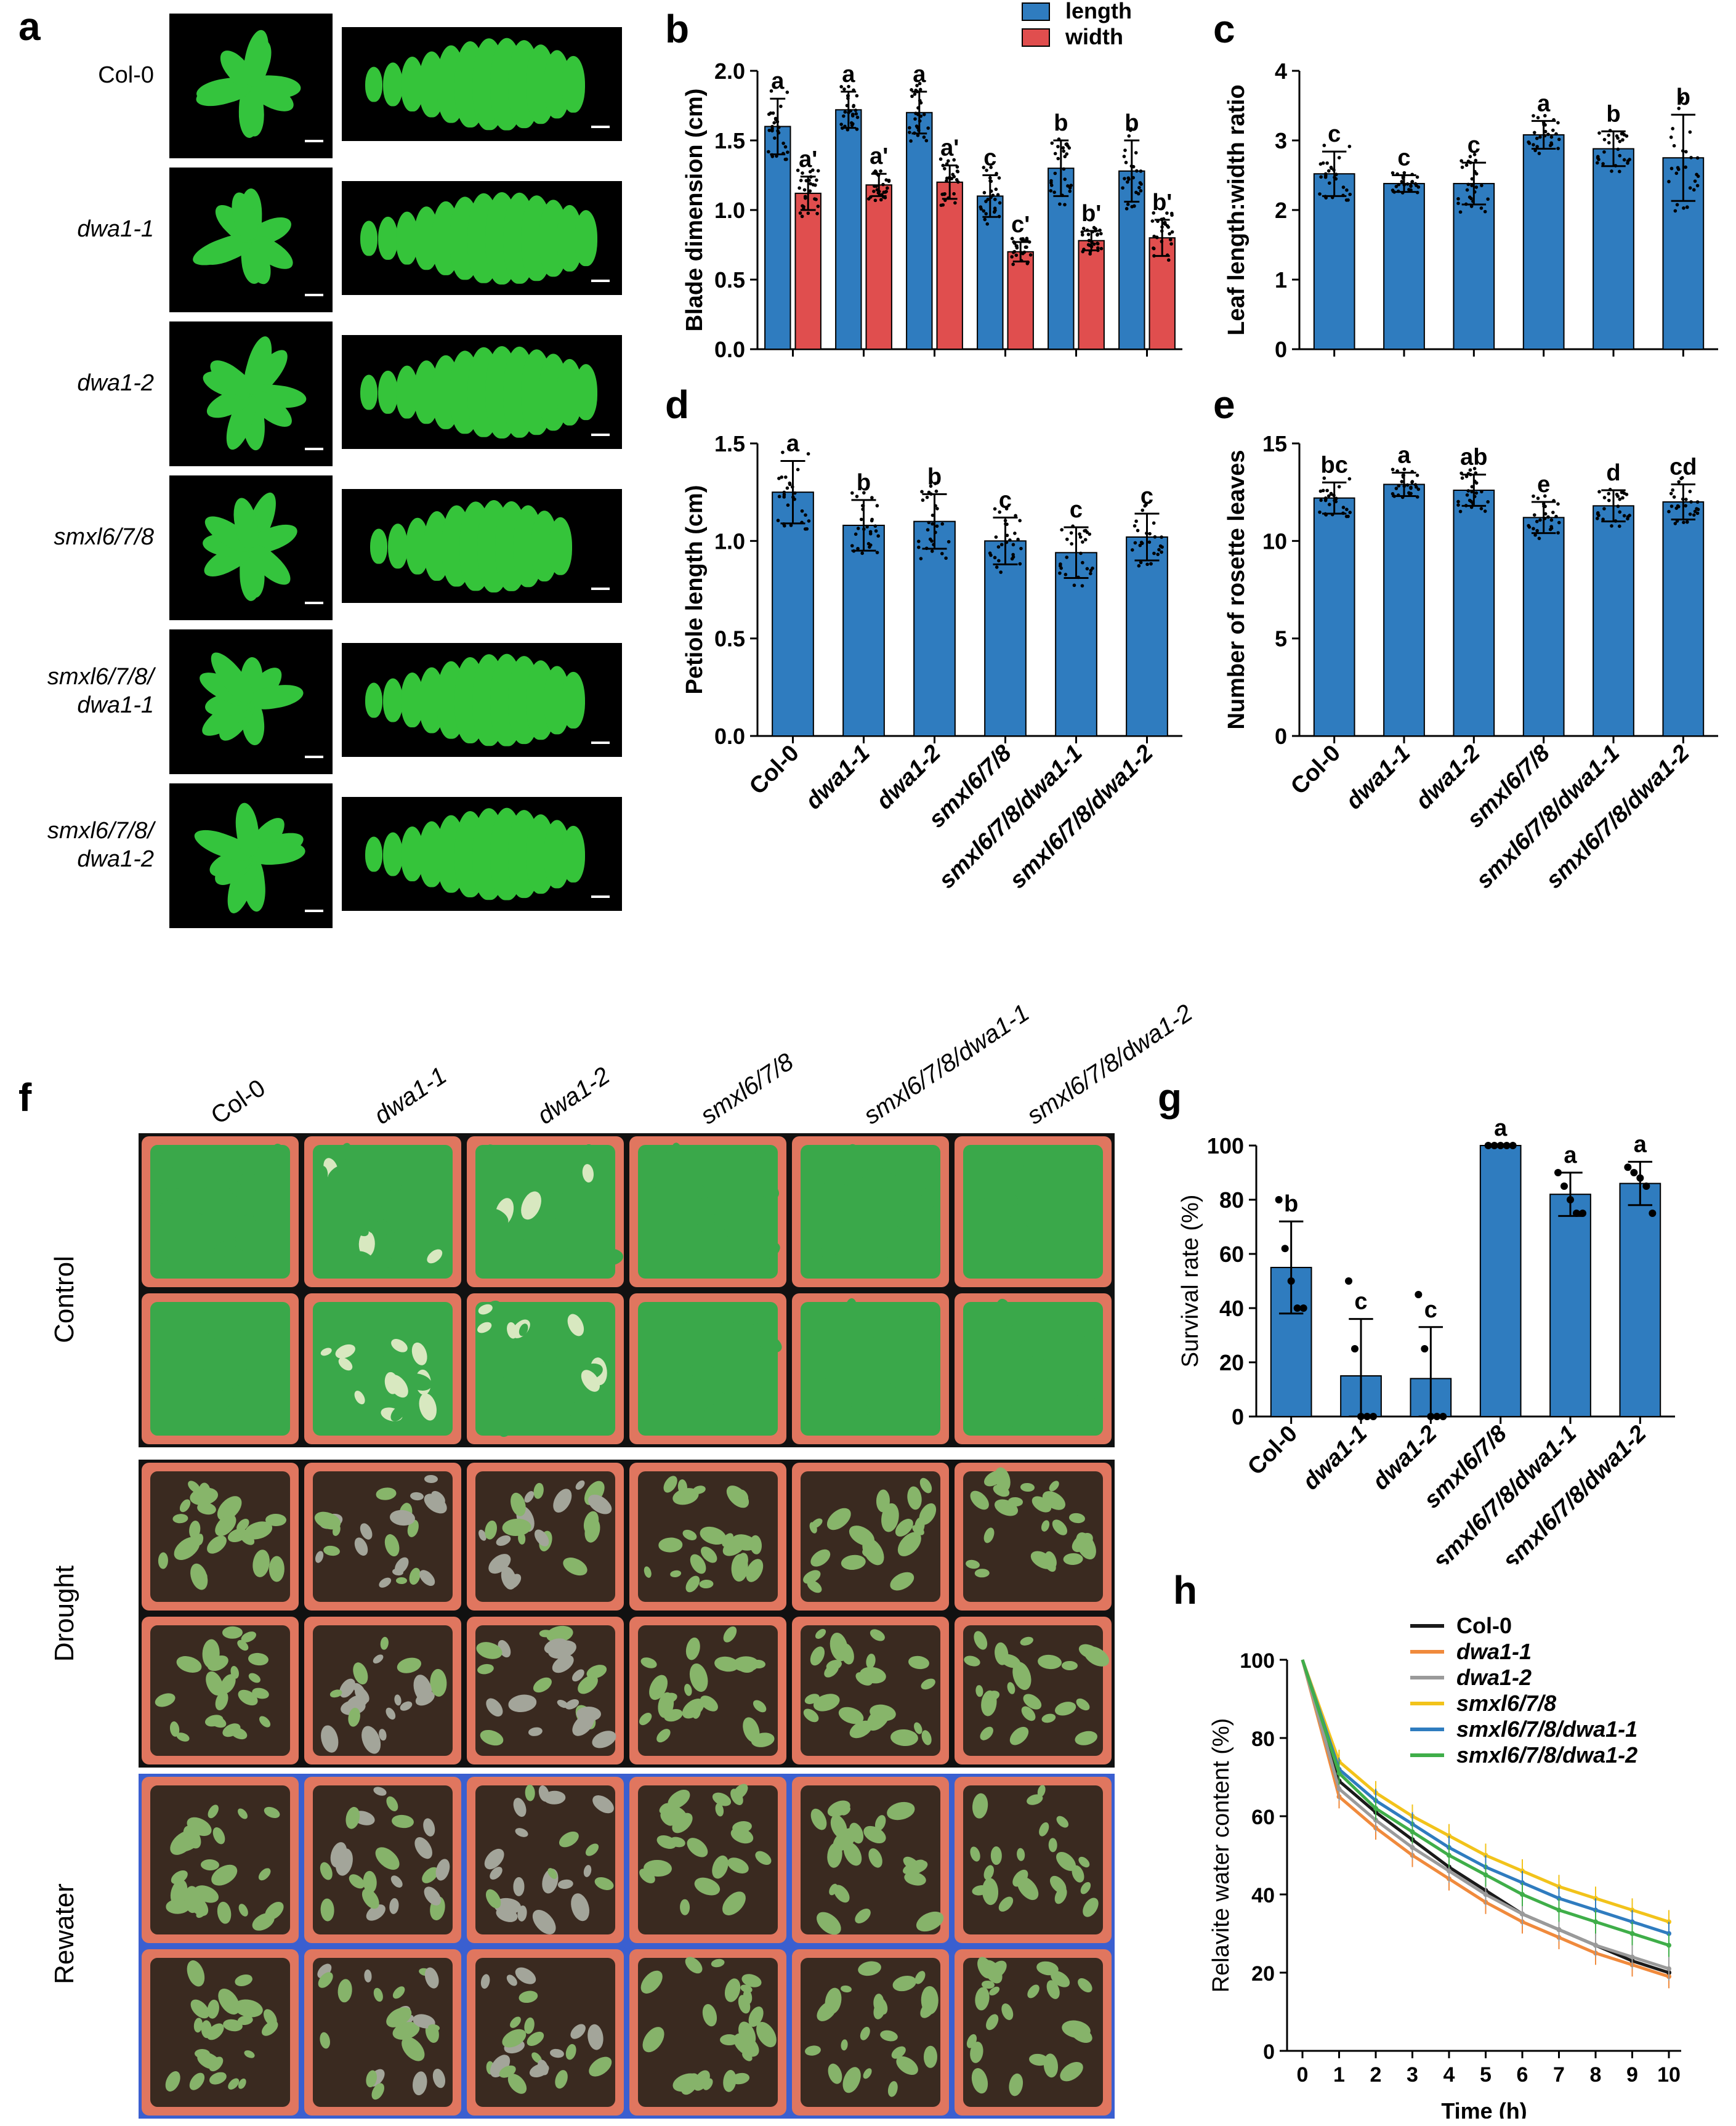 The height and width of the screenshot is (2126, 1736). I want to click on excised-leaf, so click(574, 700).